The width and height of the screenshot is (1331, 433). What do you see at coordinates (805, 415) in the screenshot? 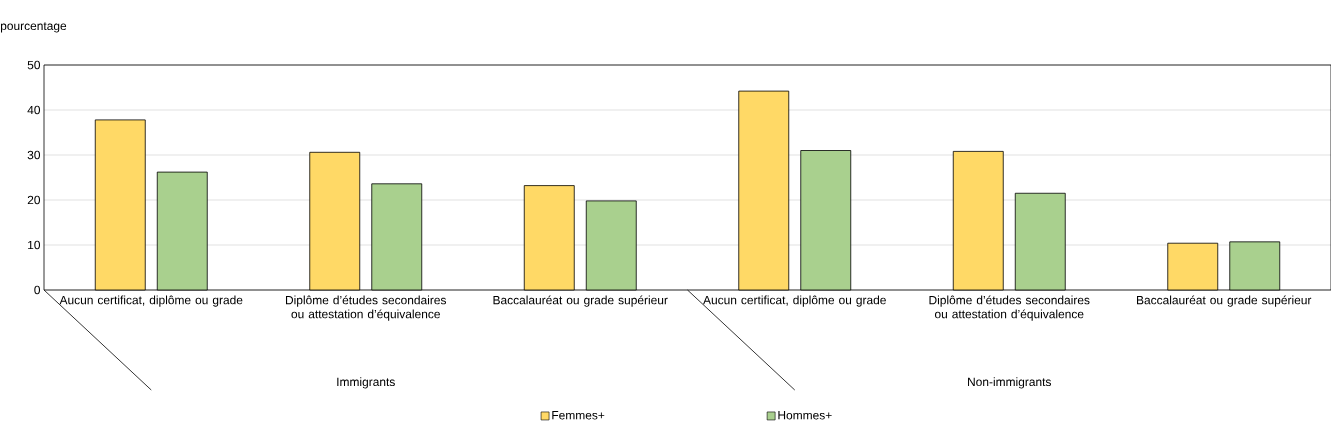
I see `legend-label: Hommes+` at bounding box center [805, 415].